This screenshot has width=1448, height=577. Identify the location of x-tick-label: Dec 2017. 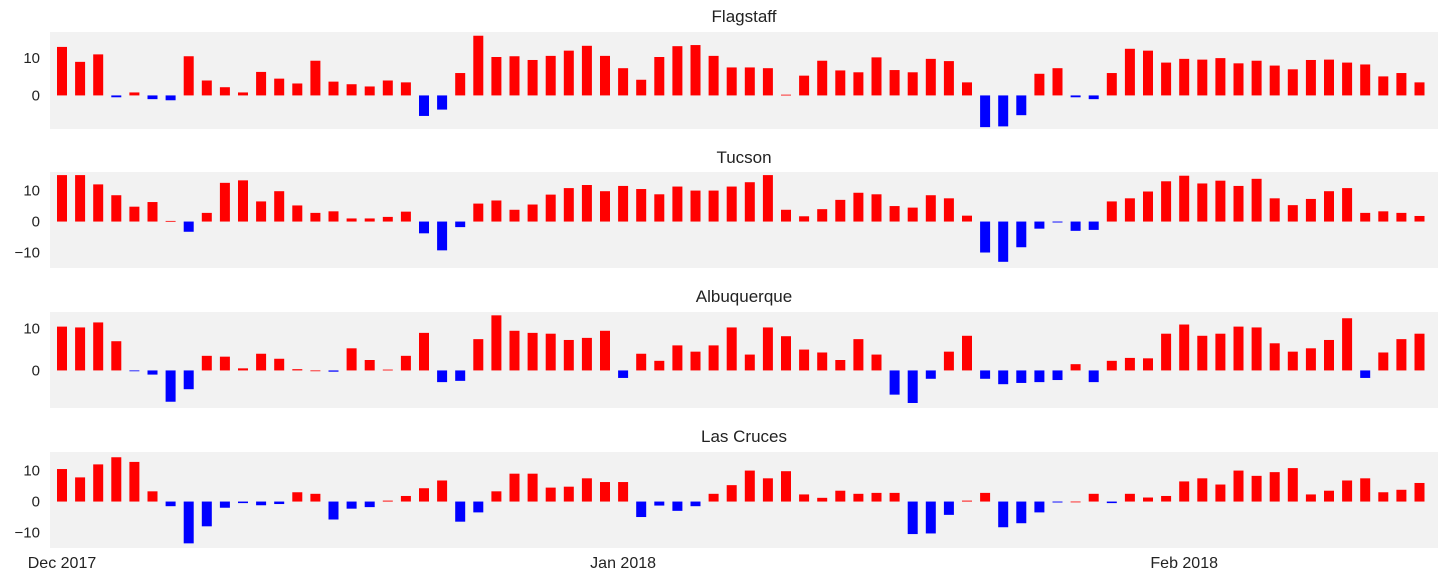
(62, 563).